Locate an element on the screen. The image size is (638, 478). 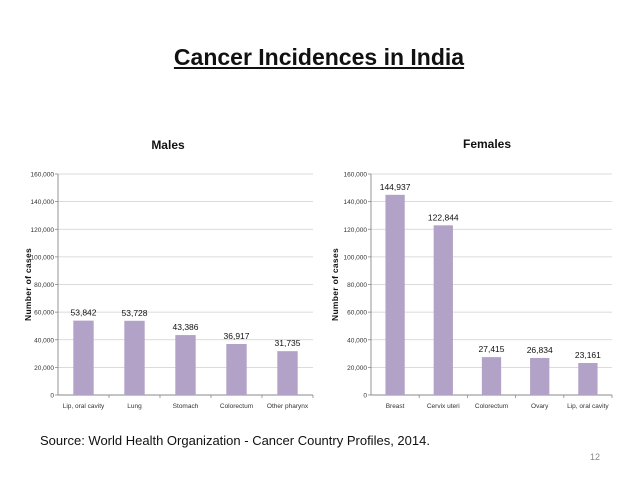
females-data-label: 26,834 is located at coordinates (540, 350).